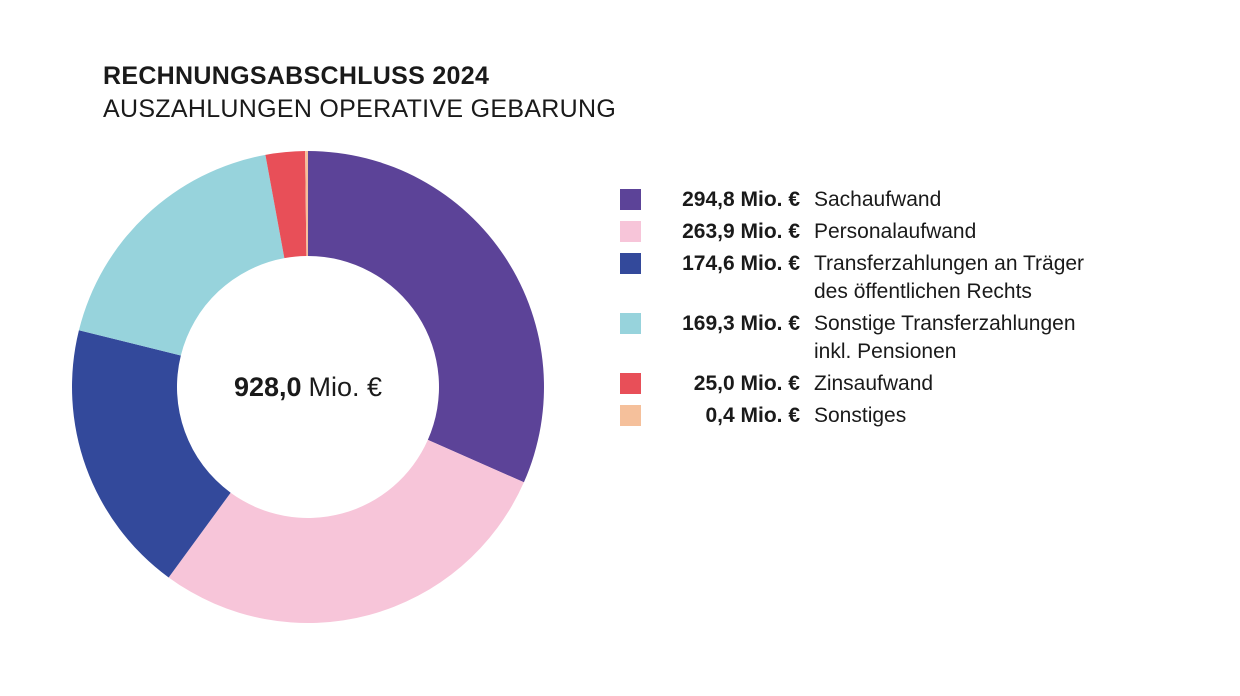 The width and height of the screenshot is (1240, 696). Describe the element at coordinates (630, 231) in the screenshot. I see `legend-swatch-personalaufwand` at that location.